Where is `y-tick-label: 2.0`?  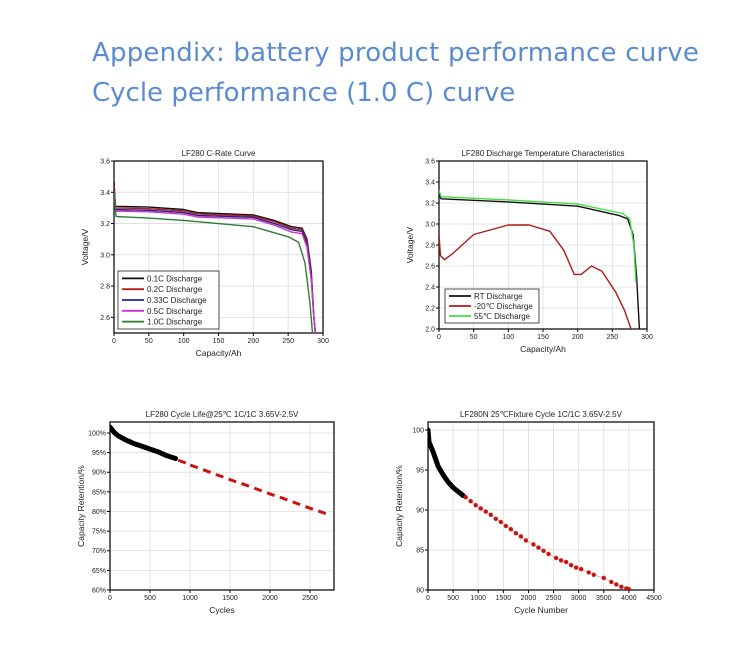 y-tick-label: 2.0 is located at coordinates (430, 330).